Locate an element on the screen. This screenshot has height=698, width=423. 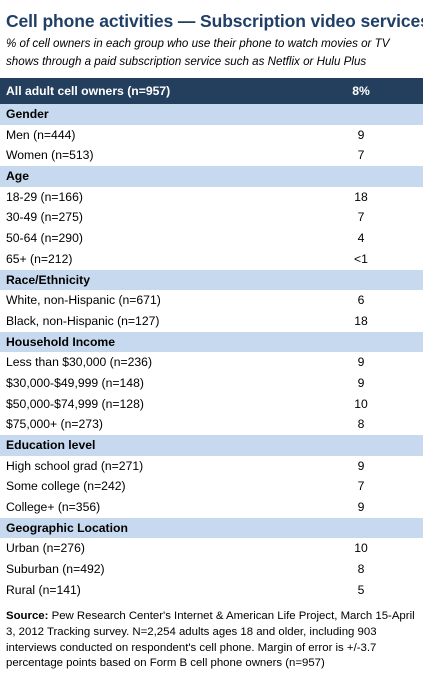
row-label: $30,000-$49,999 (n=148) is located at coordinates (75, 382).